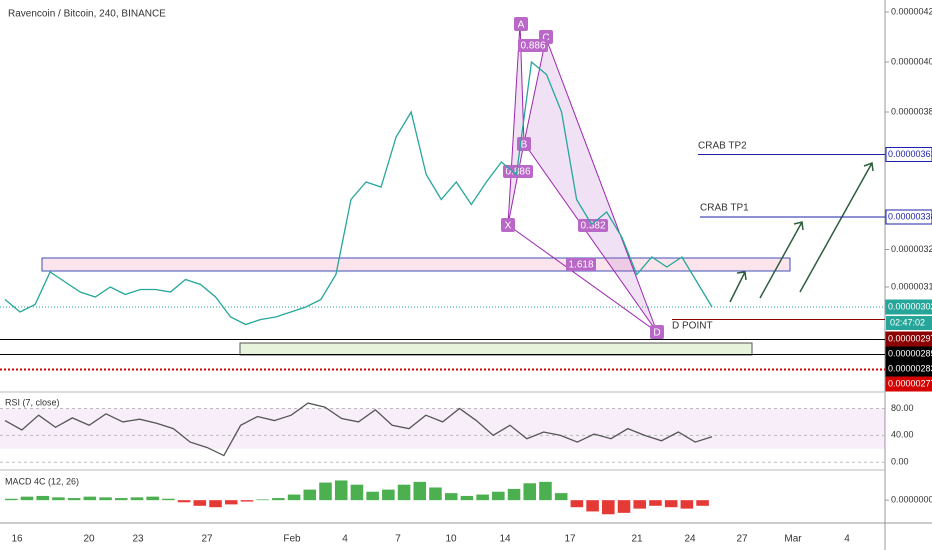 The height and width of the screenshot is (550, 932). I want to click on rsi-band, so click(442, 428).